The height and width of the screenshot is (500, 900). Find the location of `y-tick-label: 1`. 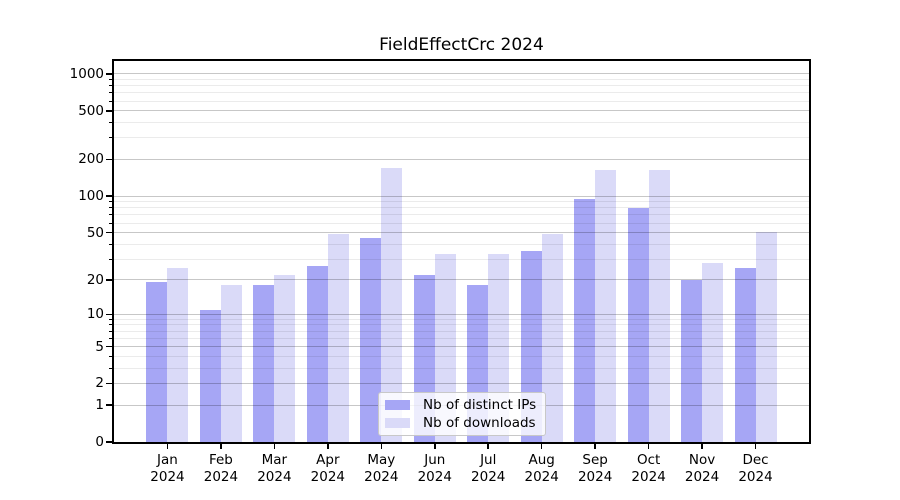

y-tick-label: 1 is located at coordinates (99, 405).